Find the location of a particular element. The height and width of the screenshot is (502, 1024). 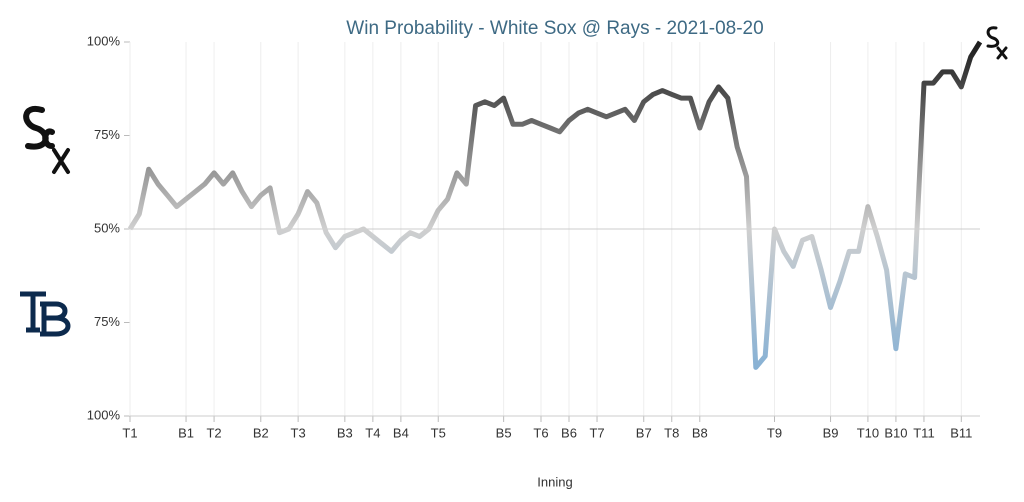

rays-logo is located at coordinates (45, 314).